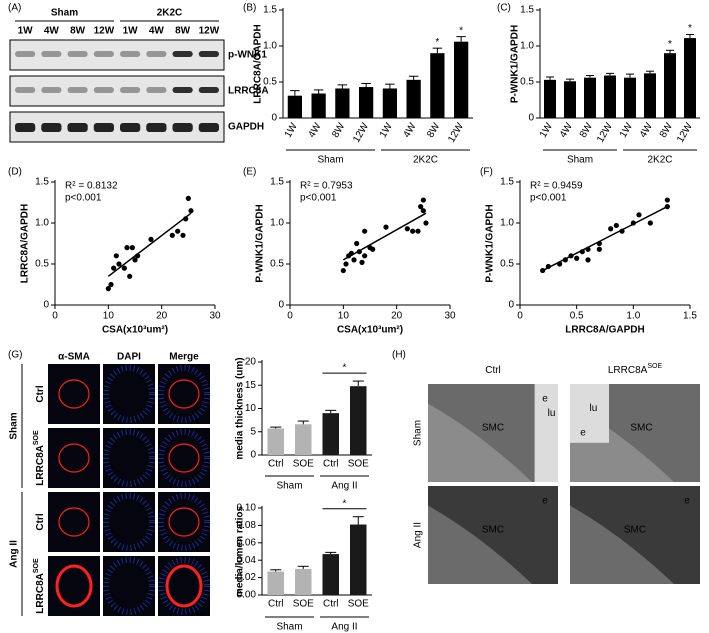  What do you see at coordinates (247, 542) in the screenshot?
I see `y-tick-label: 0.06` at bounding box center [247, 542].